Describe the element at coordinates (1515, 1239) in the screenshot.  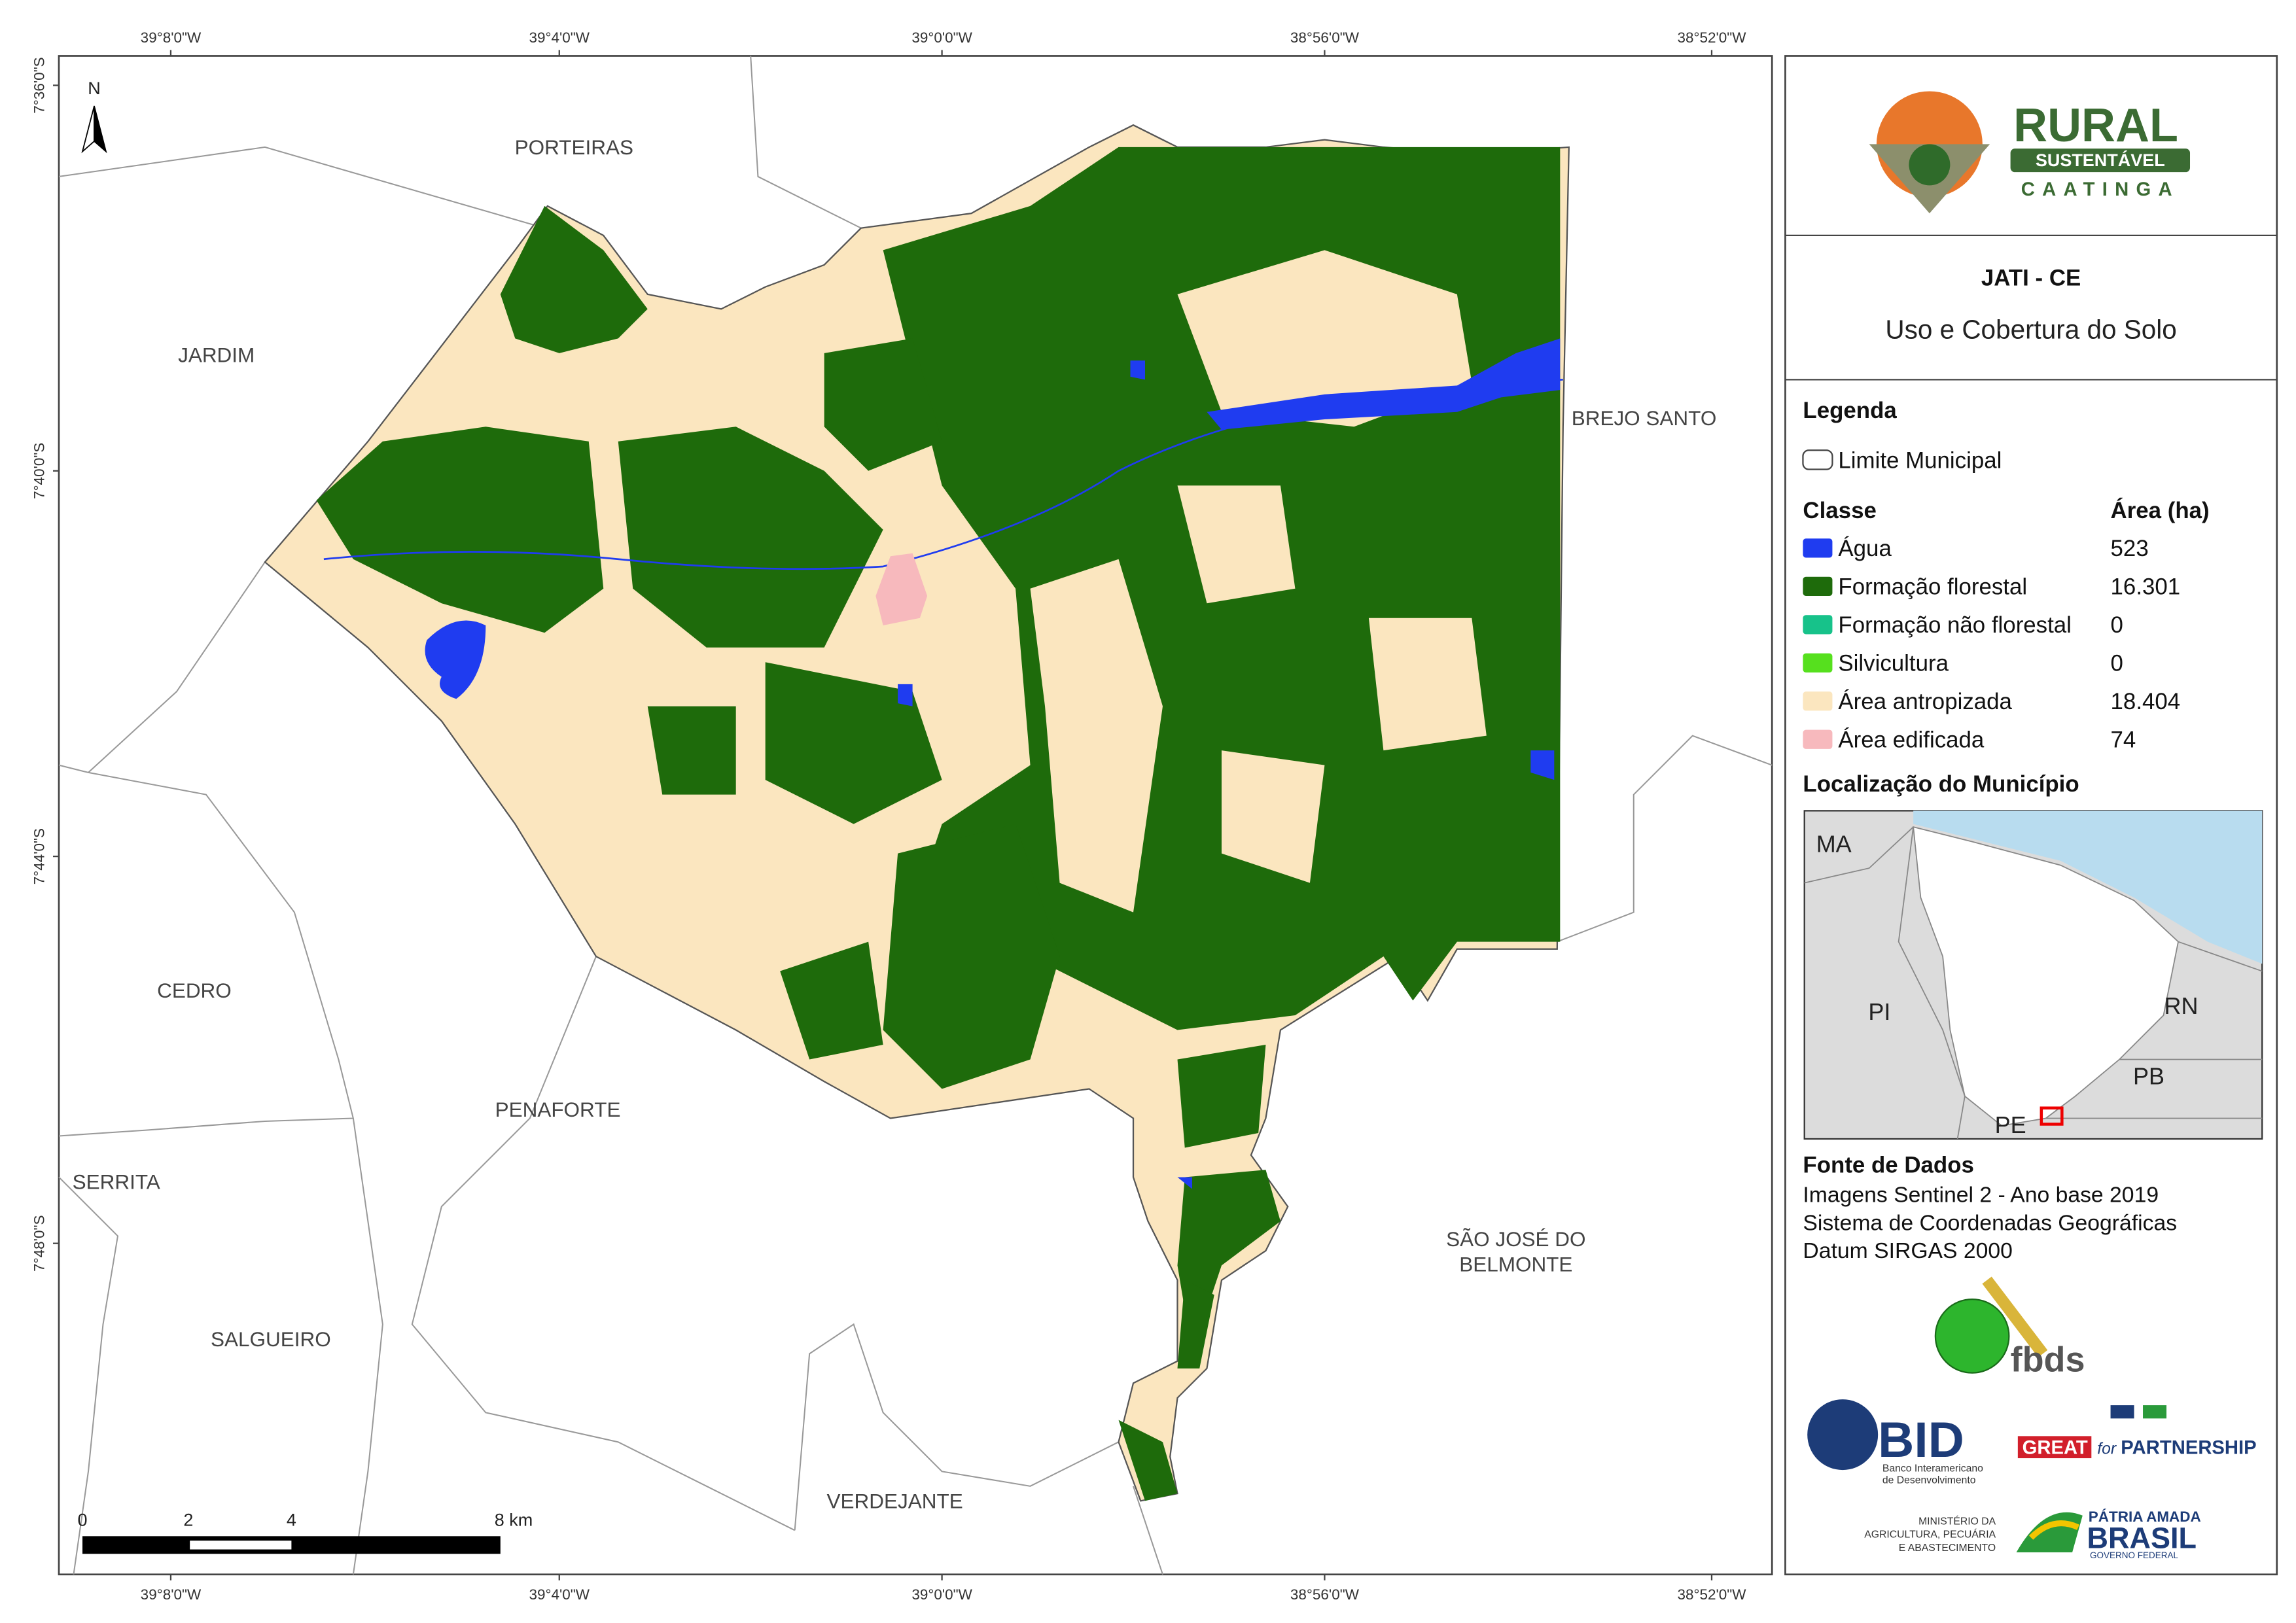
I see `place-label: SÃO JOSÉ DO` at that location.